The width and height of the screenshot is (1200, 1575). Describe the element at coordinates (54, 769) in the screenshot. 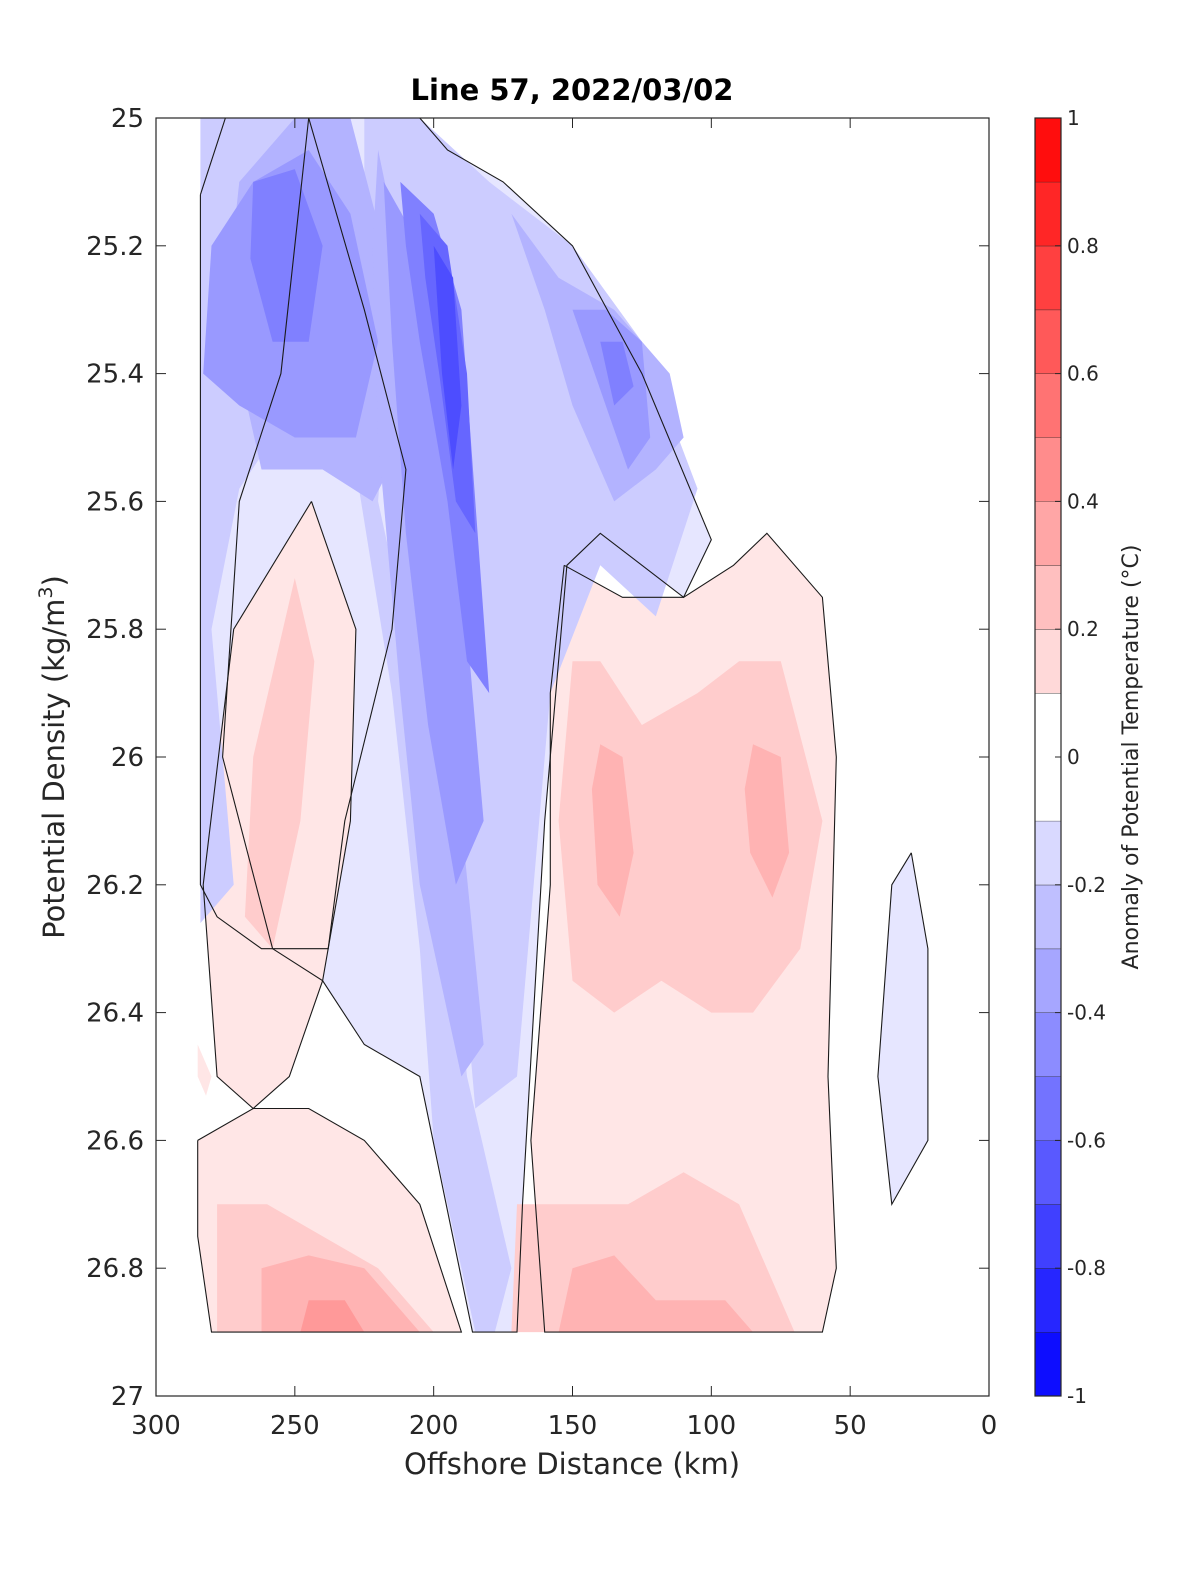

I see `y-axis-label-main: Potential Density (kg/m` at that location.